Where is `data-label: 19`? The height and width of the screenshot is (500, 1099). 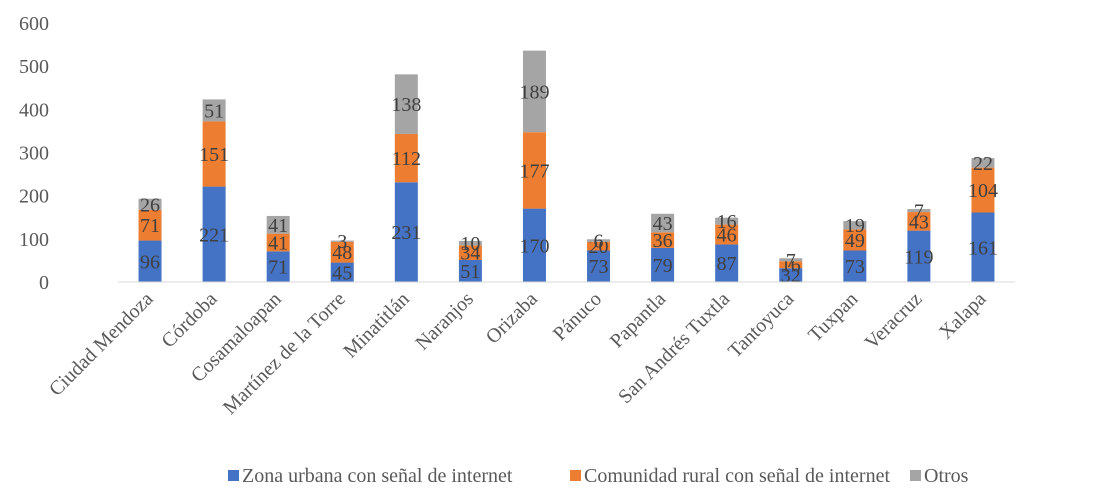
data-label: 19 is located at coordinates (855, 226).